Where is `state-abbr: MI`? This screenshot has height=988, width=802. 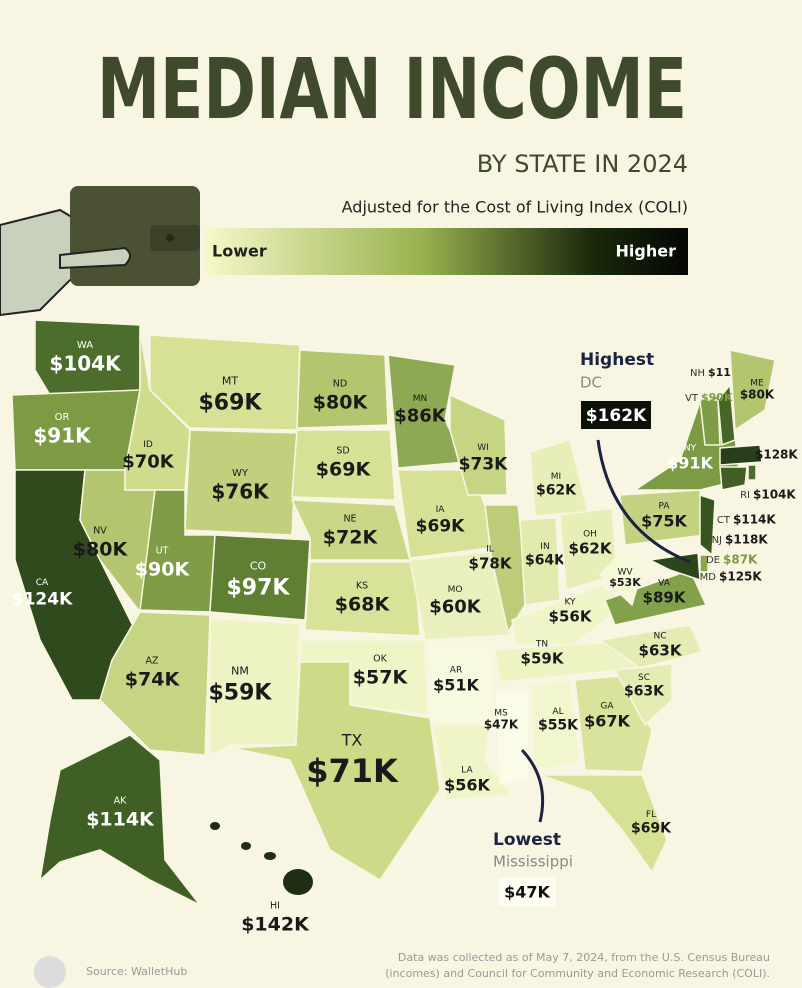
state-abbr: MI is located at coordinates (556, 477).